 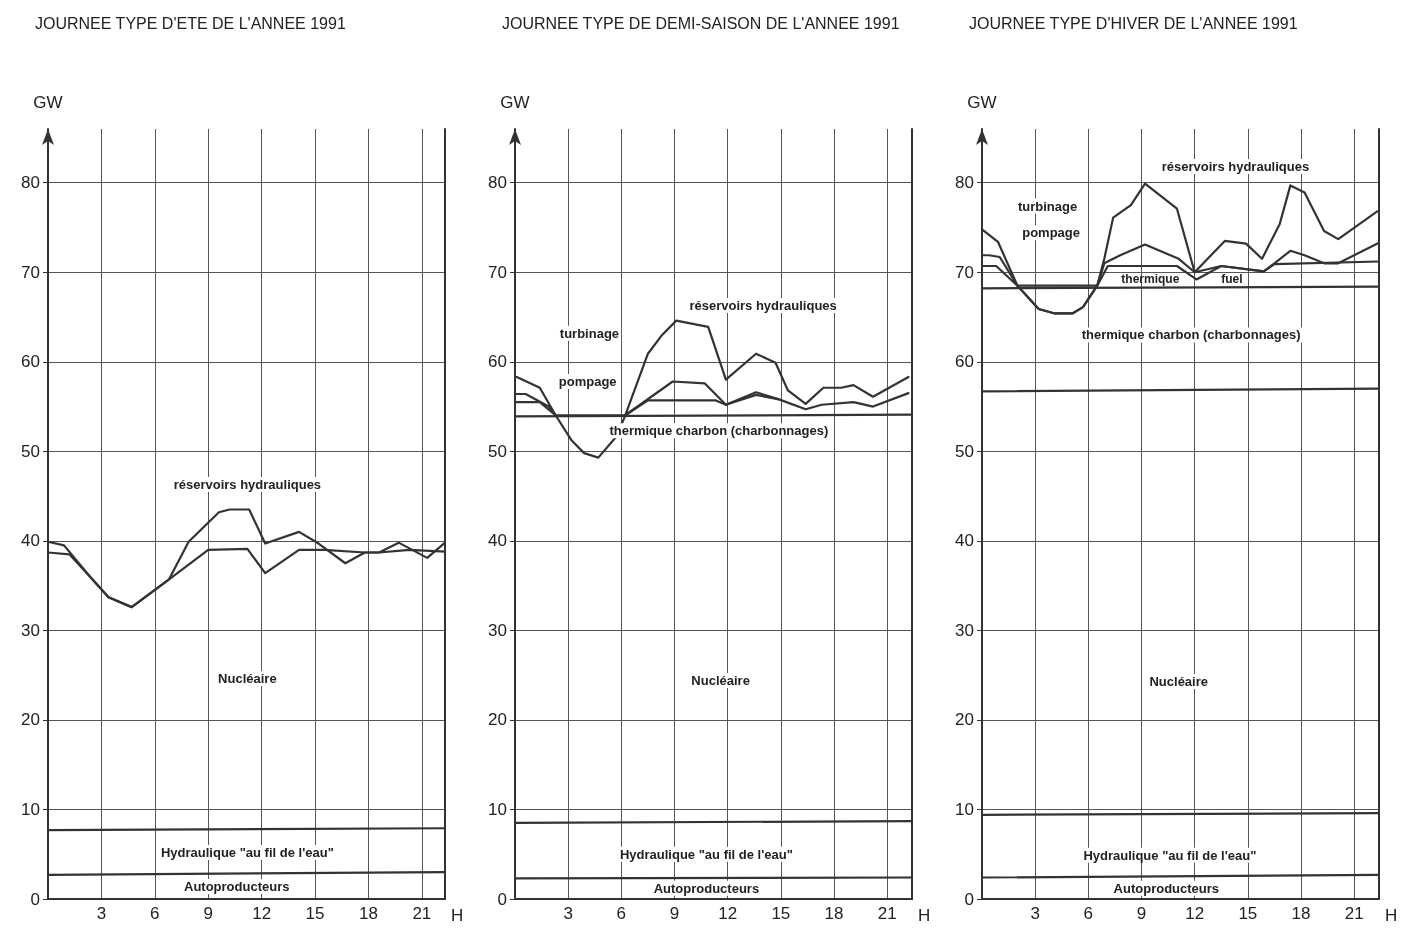 I want to click on annotation: fuel, so click(x=1232, y=278).